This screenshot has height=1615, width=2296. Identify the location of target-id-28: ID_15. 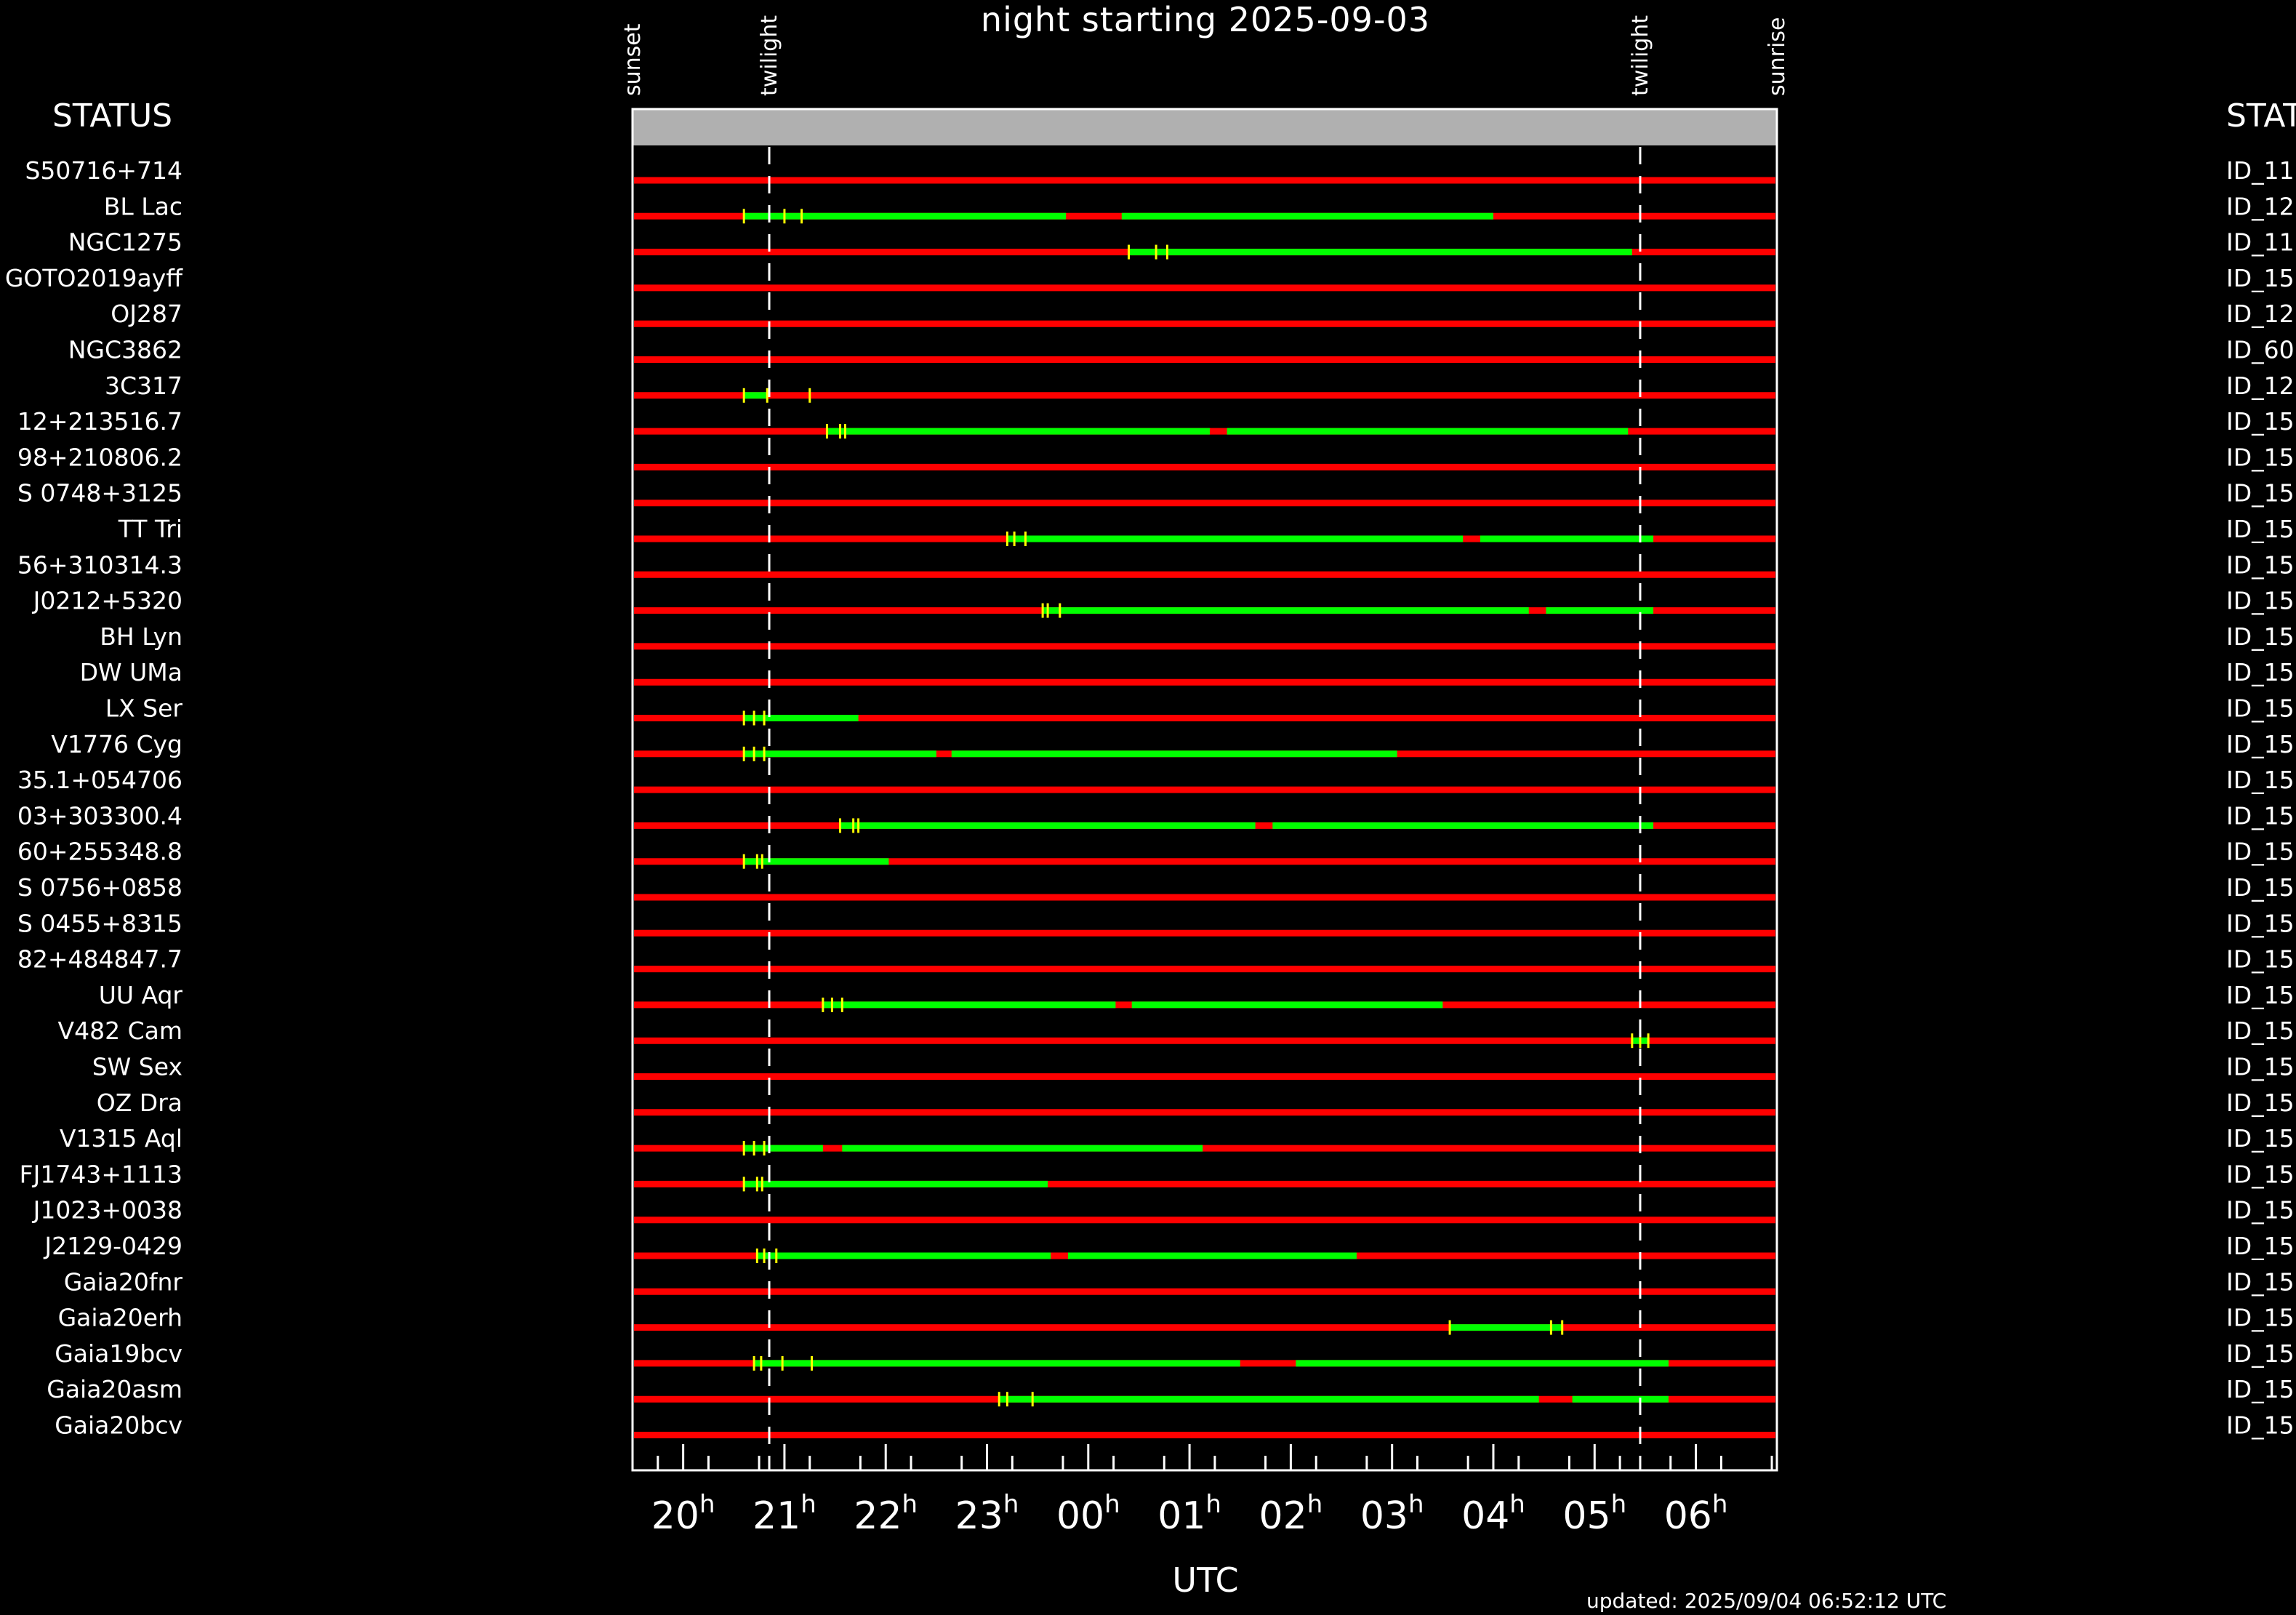
(2260, 1174).